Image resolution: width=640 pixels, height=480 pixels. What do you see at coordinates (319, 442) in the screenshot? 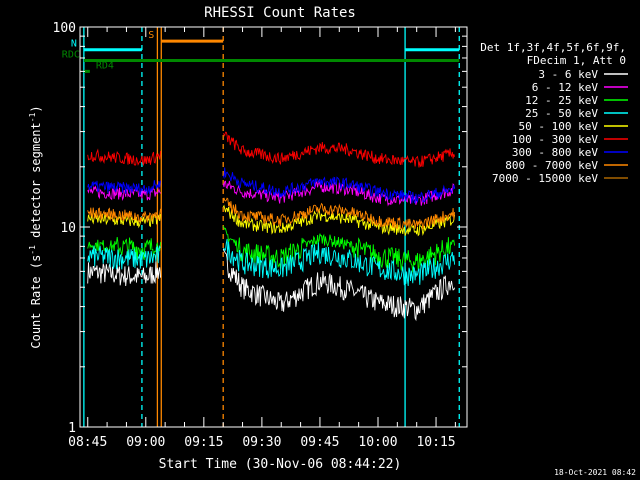
I see `x-tick-label: 09:45` at bounding box center [319, 442].